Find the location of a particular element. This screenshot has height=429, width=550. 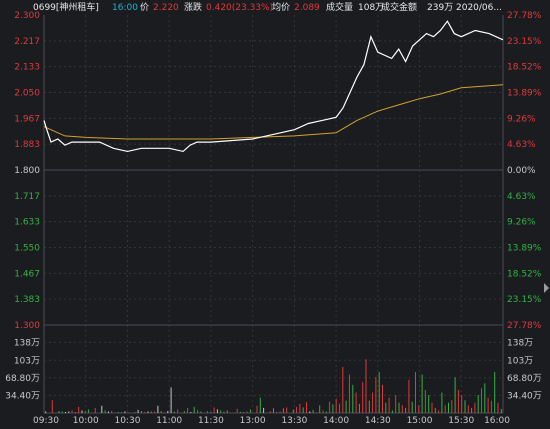

scroll-right-icon is located at coordinates (546, 288).